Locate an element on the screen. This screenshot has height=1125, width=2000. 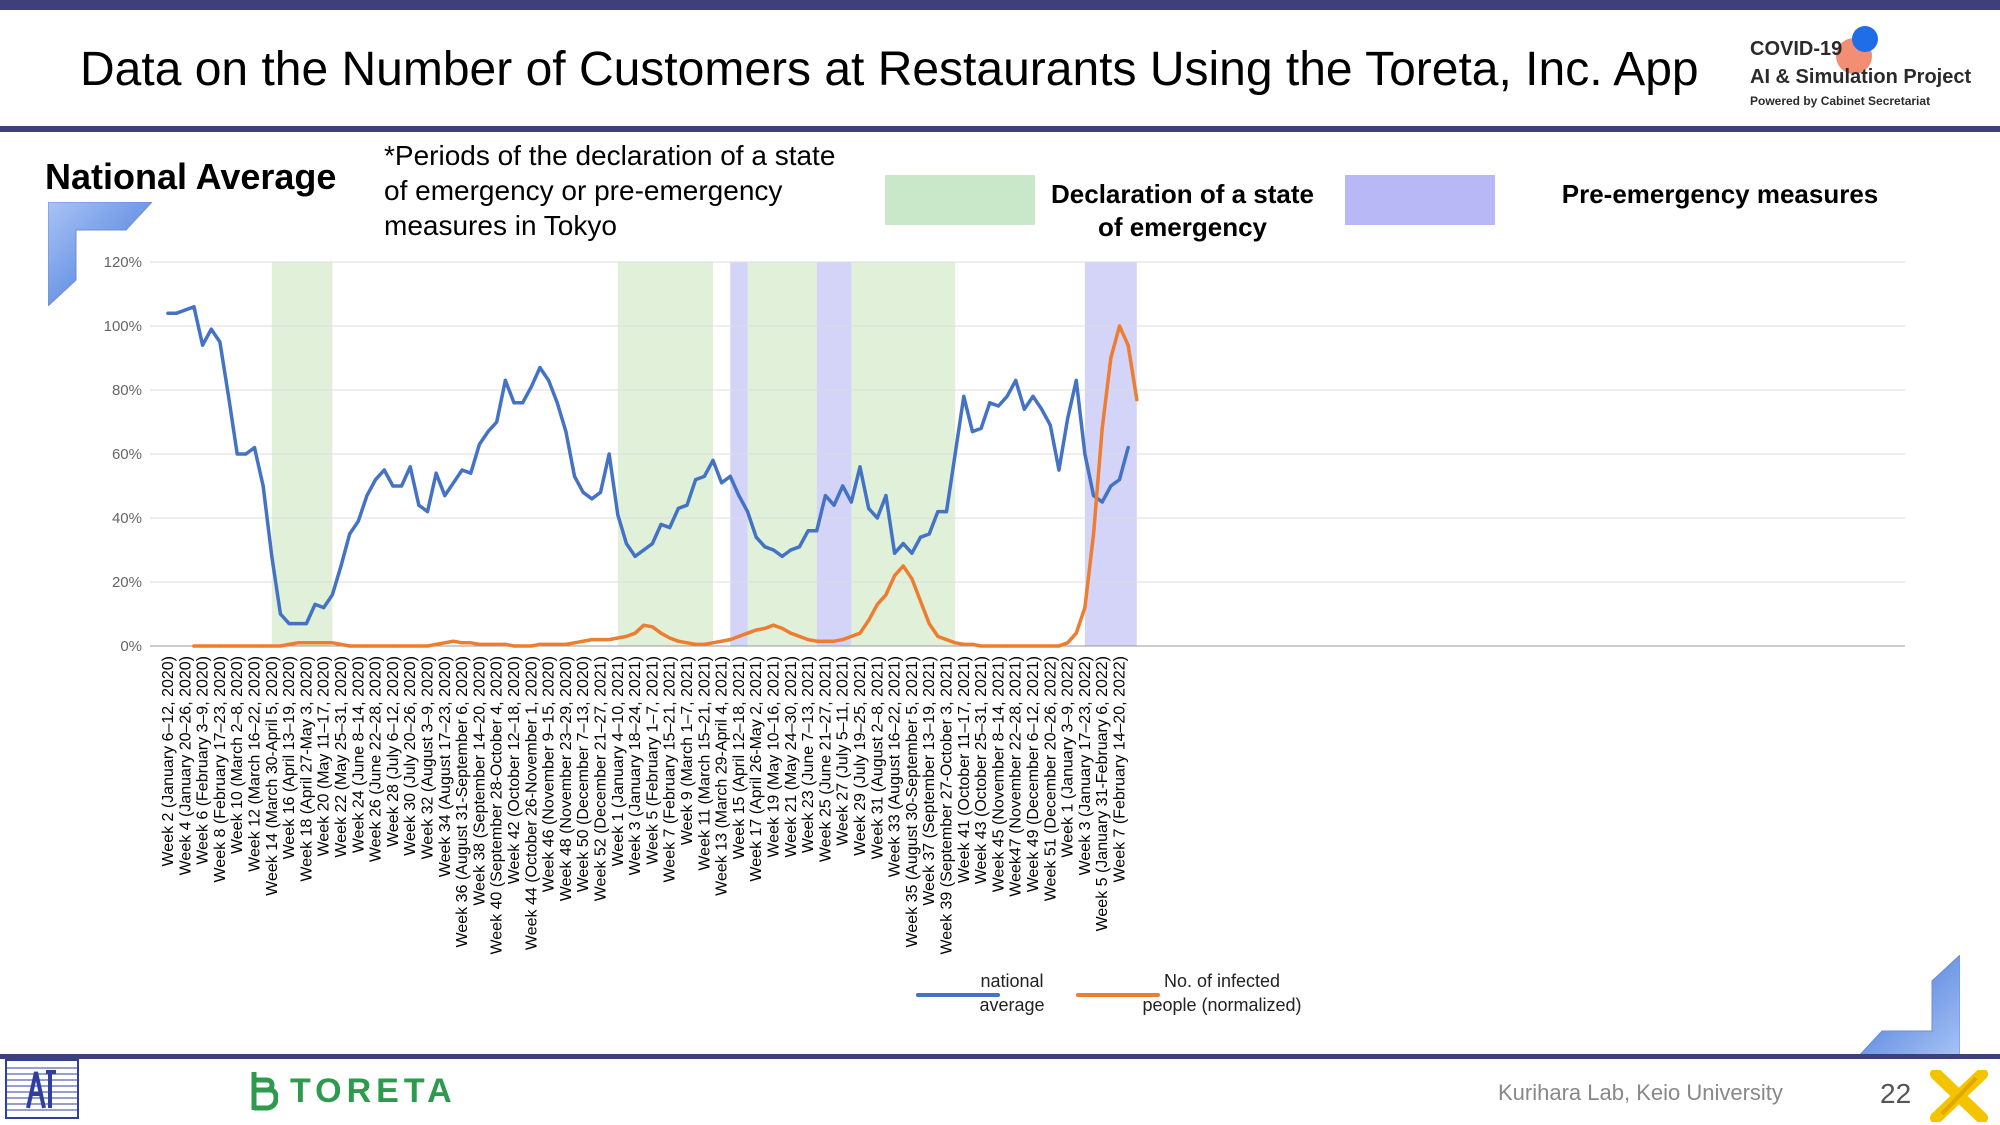
logo-text-covid: COVID-19 is located at coordinates (1796, 49).